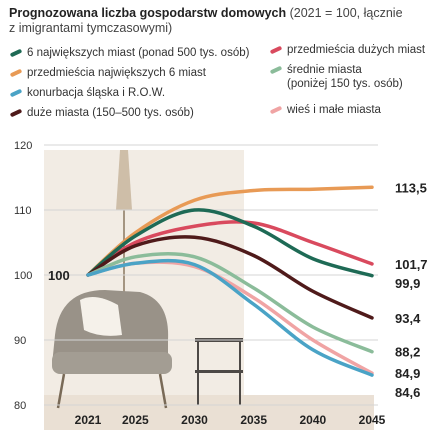 The width and height of the screenshot is (439, 439). I want to click on x-tick-label: 2030, so click(194, 420).